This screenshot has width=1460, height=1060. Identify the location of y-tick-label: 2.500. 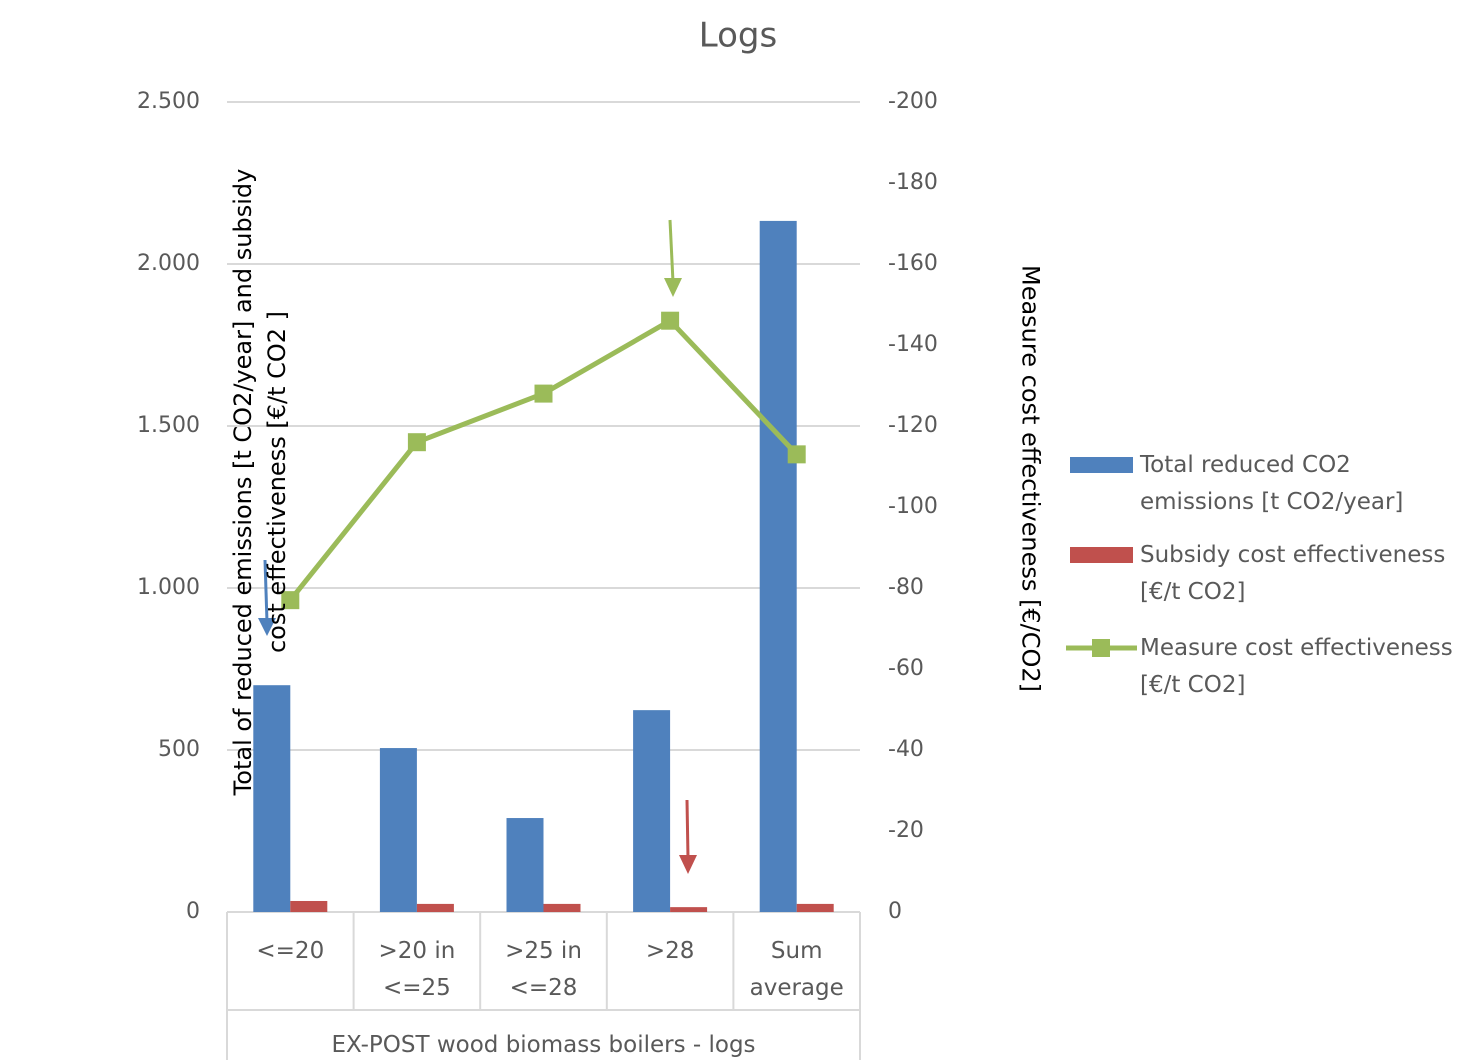
(168, 101).